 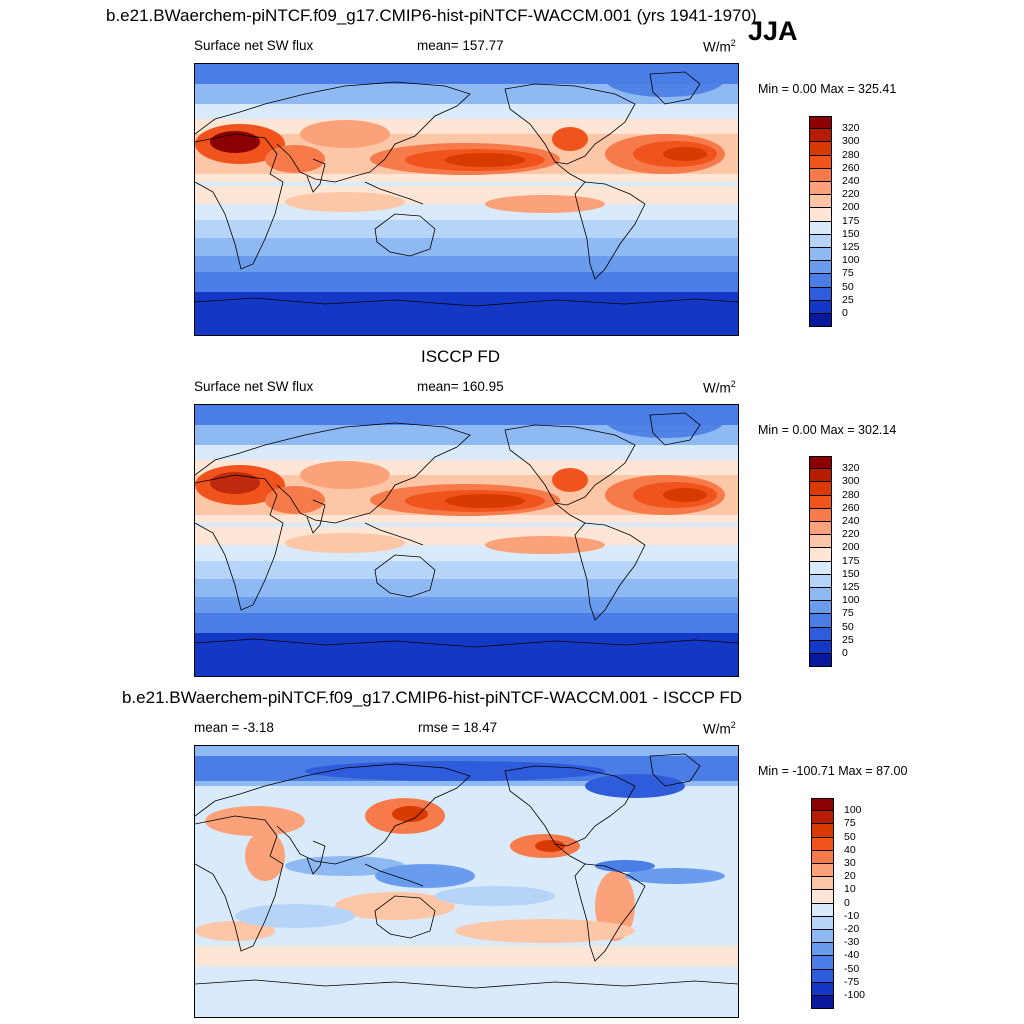 What do you see at coordinates (850, 863) in the screenshot?
I see `colorbar3-tick-label: 30` at bounding box center [850, 863].